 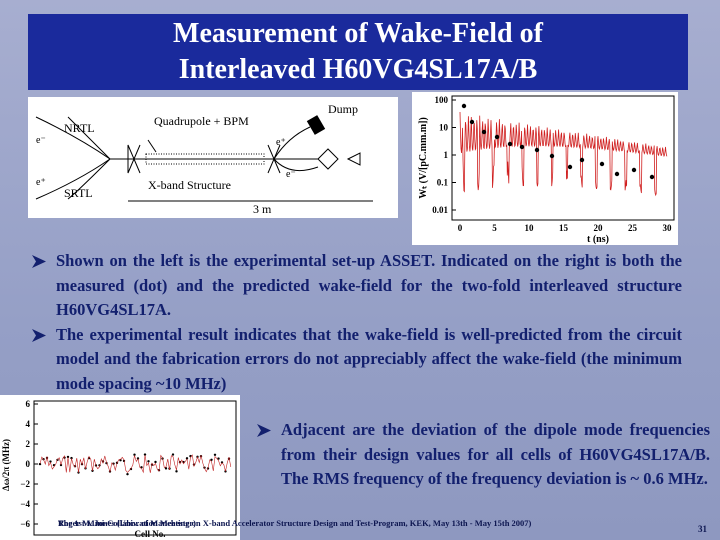 I want to click on y-tick-label: 0.1, so click(x=443, y=183).